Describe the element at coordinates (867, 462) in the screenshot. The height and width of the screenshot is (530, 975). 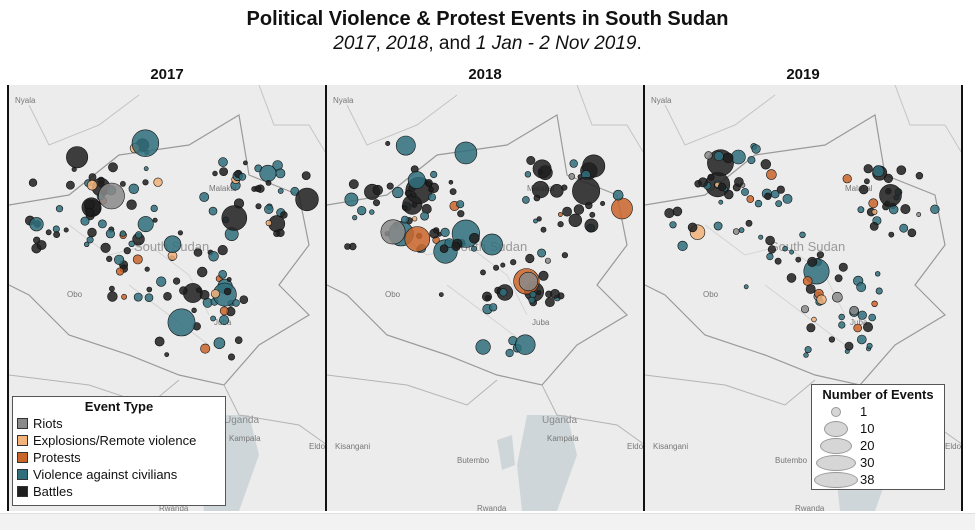
I see `size-legend-label-30: 30` at that location.